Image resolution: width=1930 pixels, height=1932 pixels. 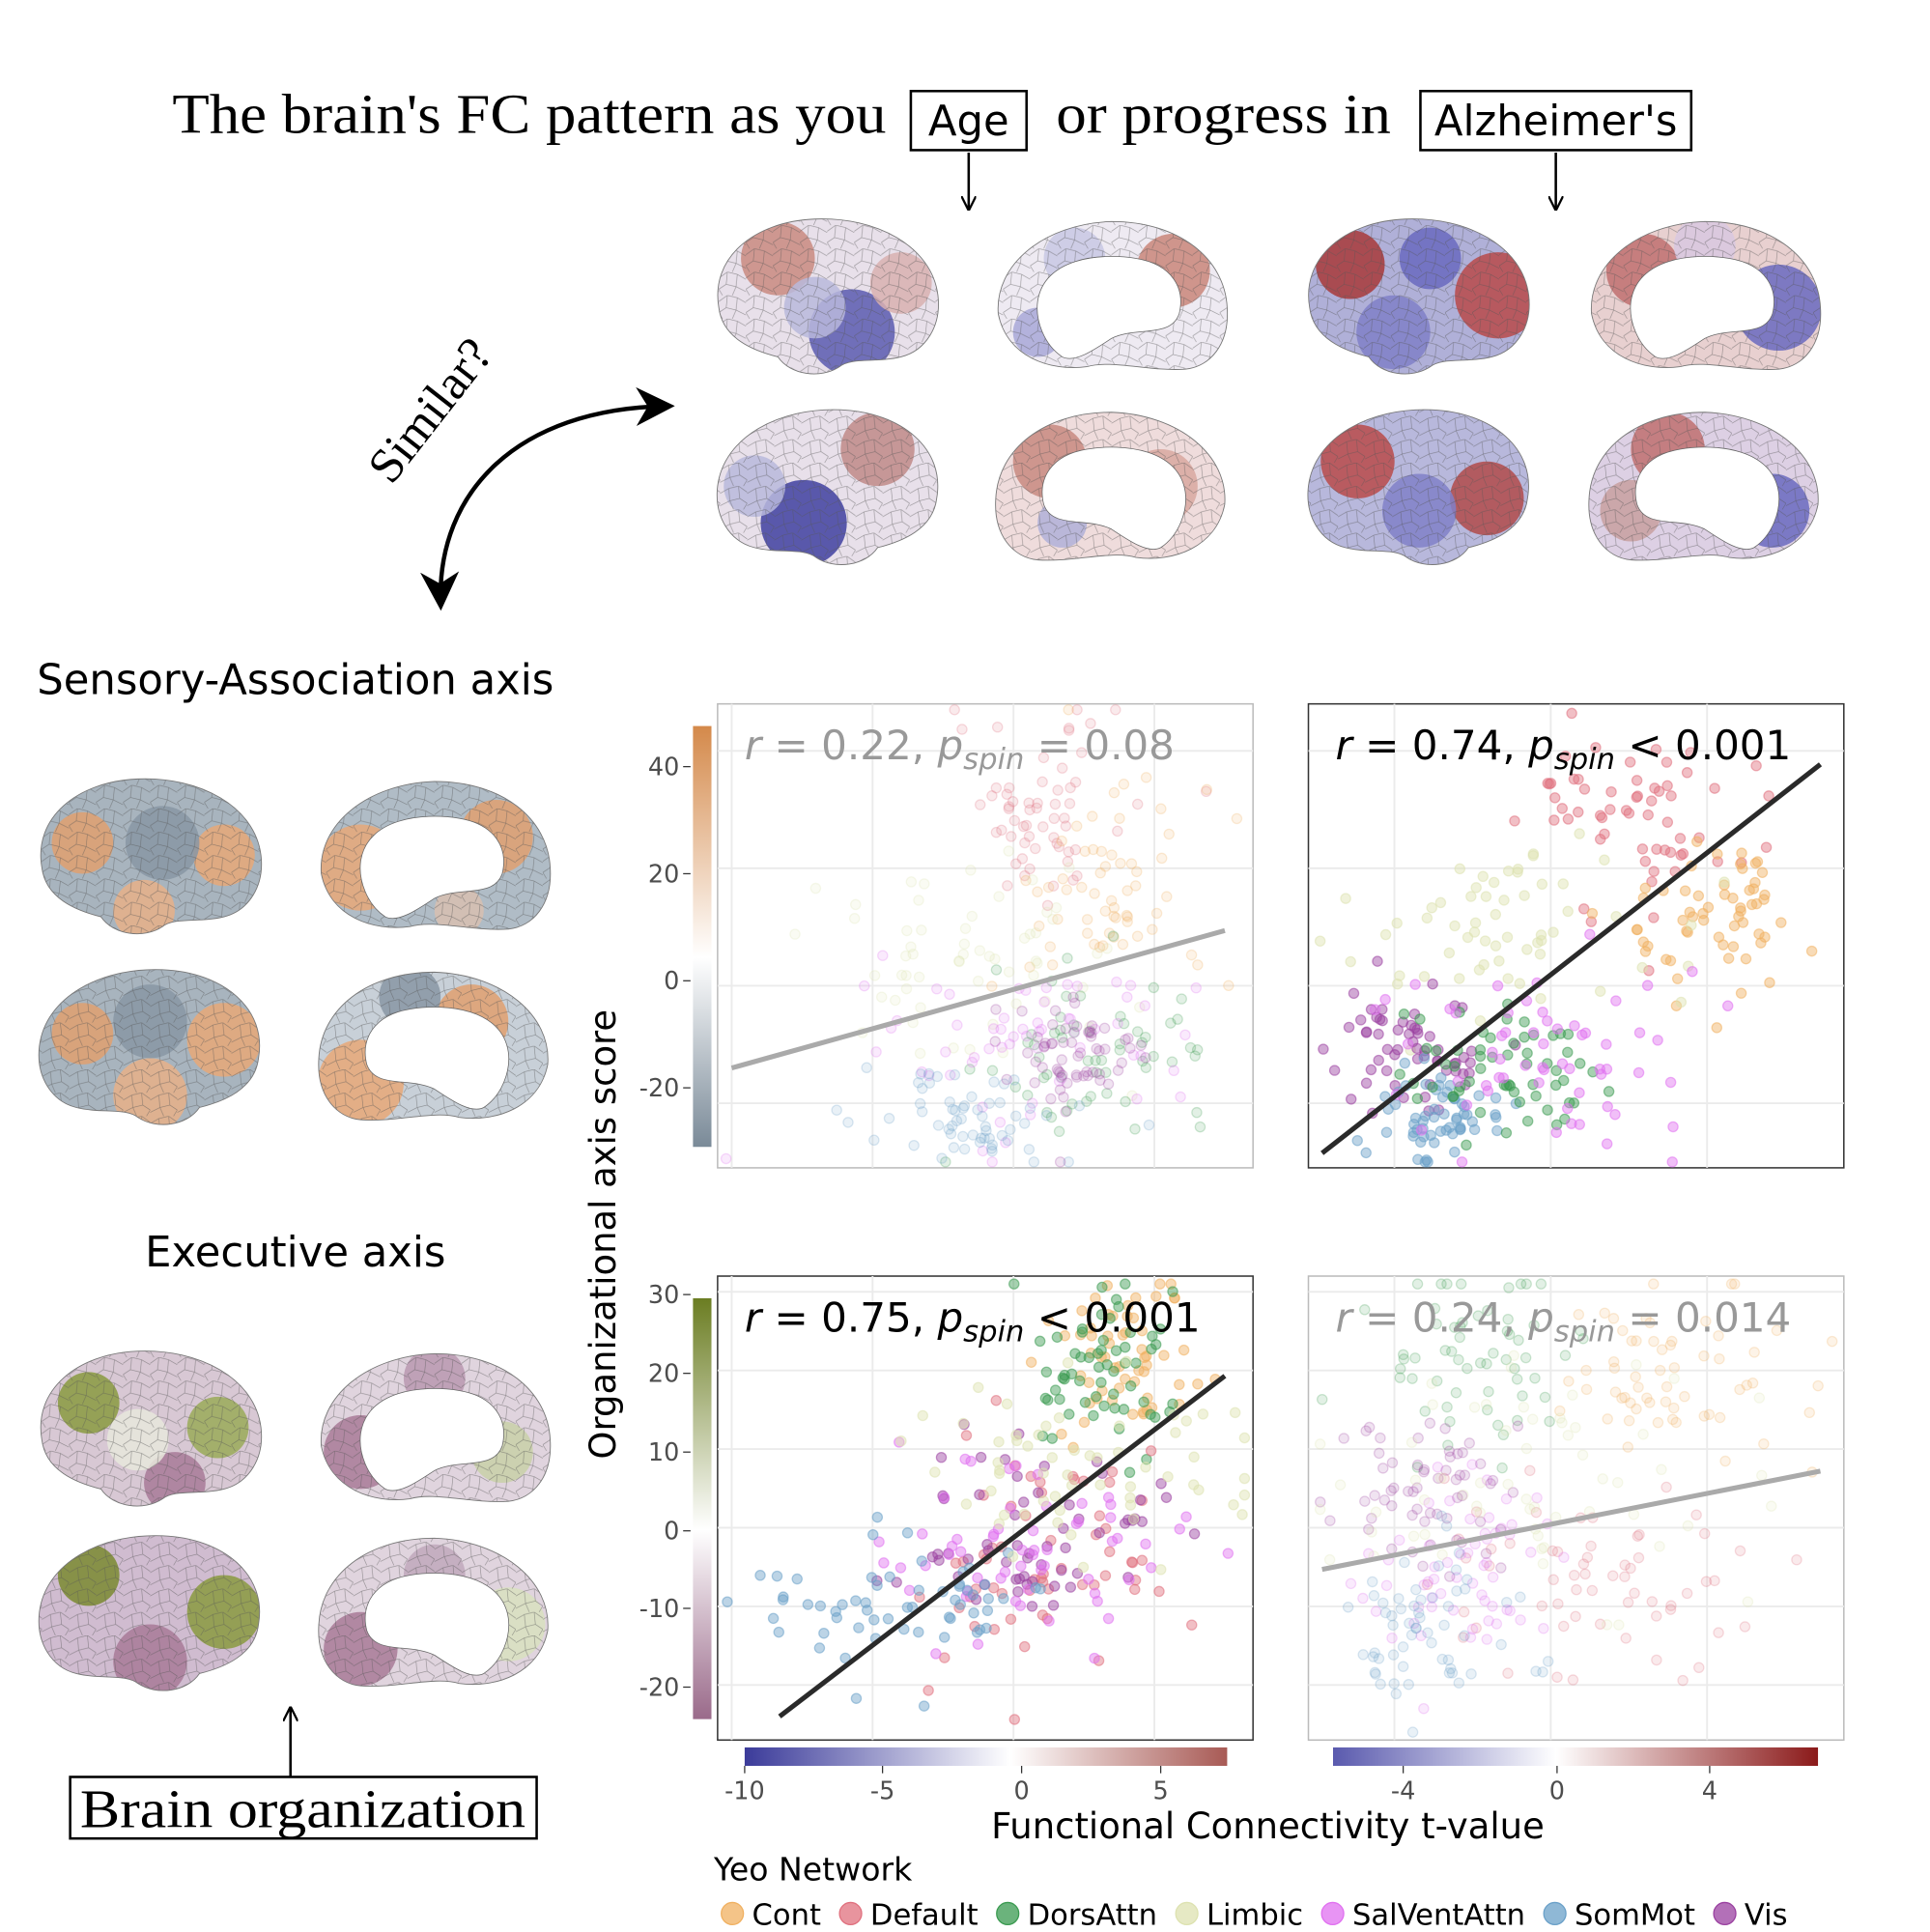 What do you see at coordinates (986, 935) in the screenshot?
I see `scatter-panel-sensory-age: r = 0.22, pspin = 0.08` at bounding box center [986, 935].